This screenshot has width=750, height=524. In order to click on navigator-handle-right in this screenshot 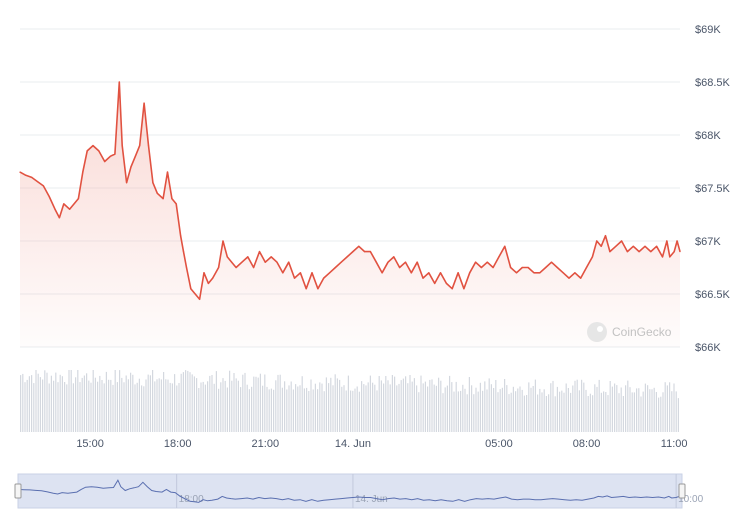, I will do `click(682, 491)`.